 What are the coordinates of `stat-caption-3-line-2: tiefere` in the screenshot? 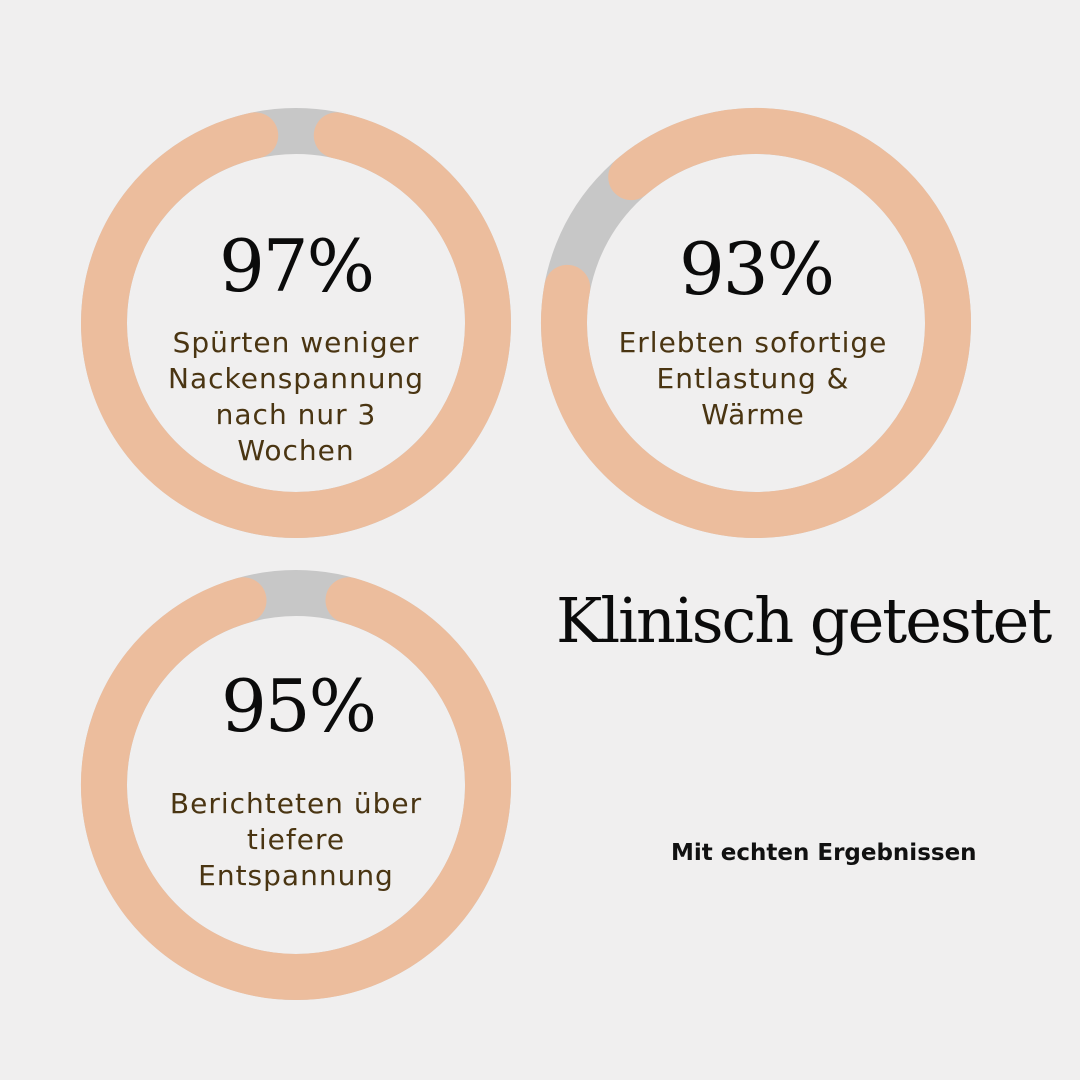 It's located at (296, 839).